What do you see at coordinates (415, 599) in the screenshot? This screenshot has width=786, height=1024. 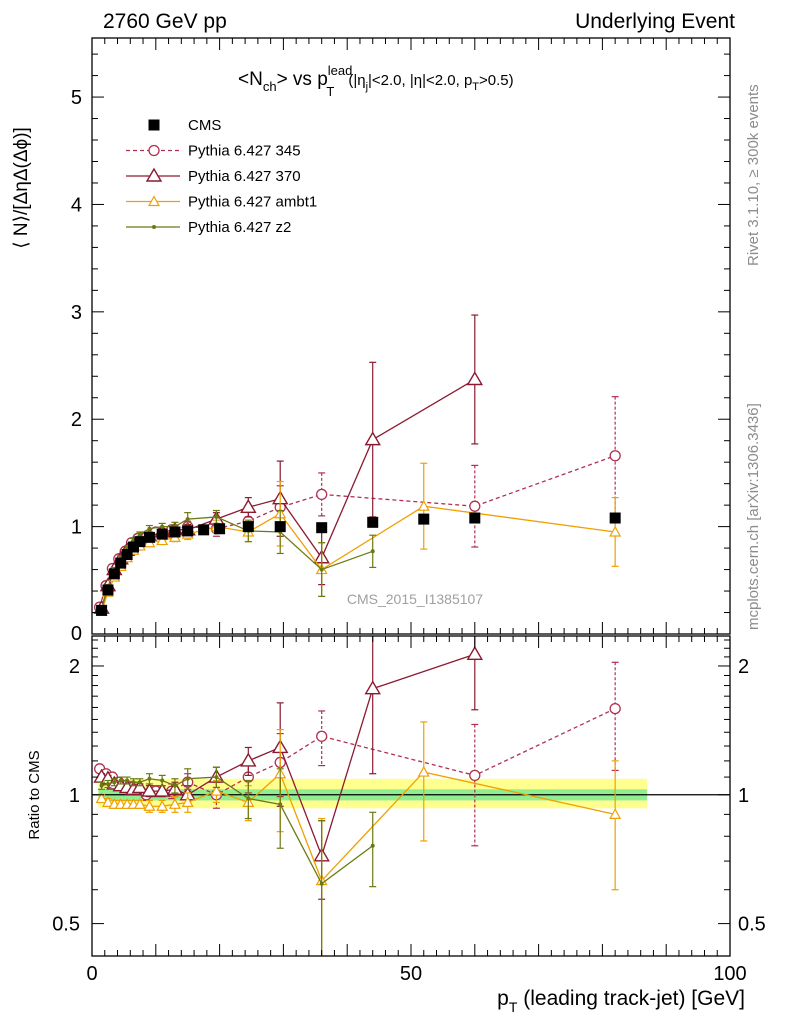 I see `analysis-watermark: CMS_2015_I1385107` at bounding box center [415, 599].